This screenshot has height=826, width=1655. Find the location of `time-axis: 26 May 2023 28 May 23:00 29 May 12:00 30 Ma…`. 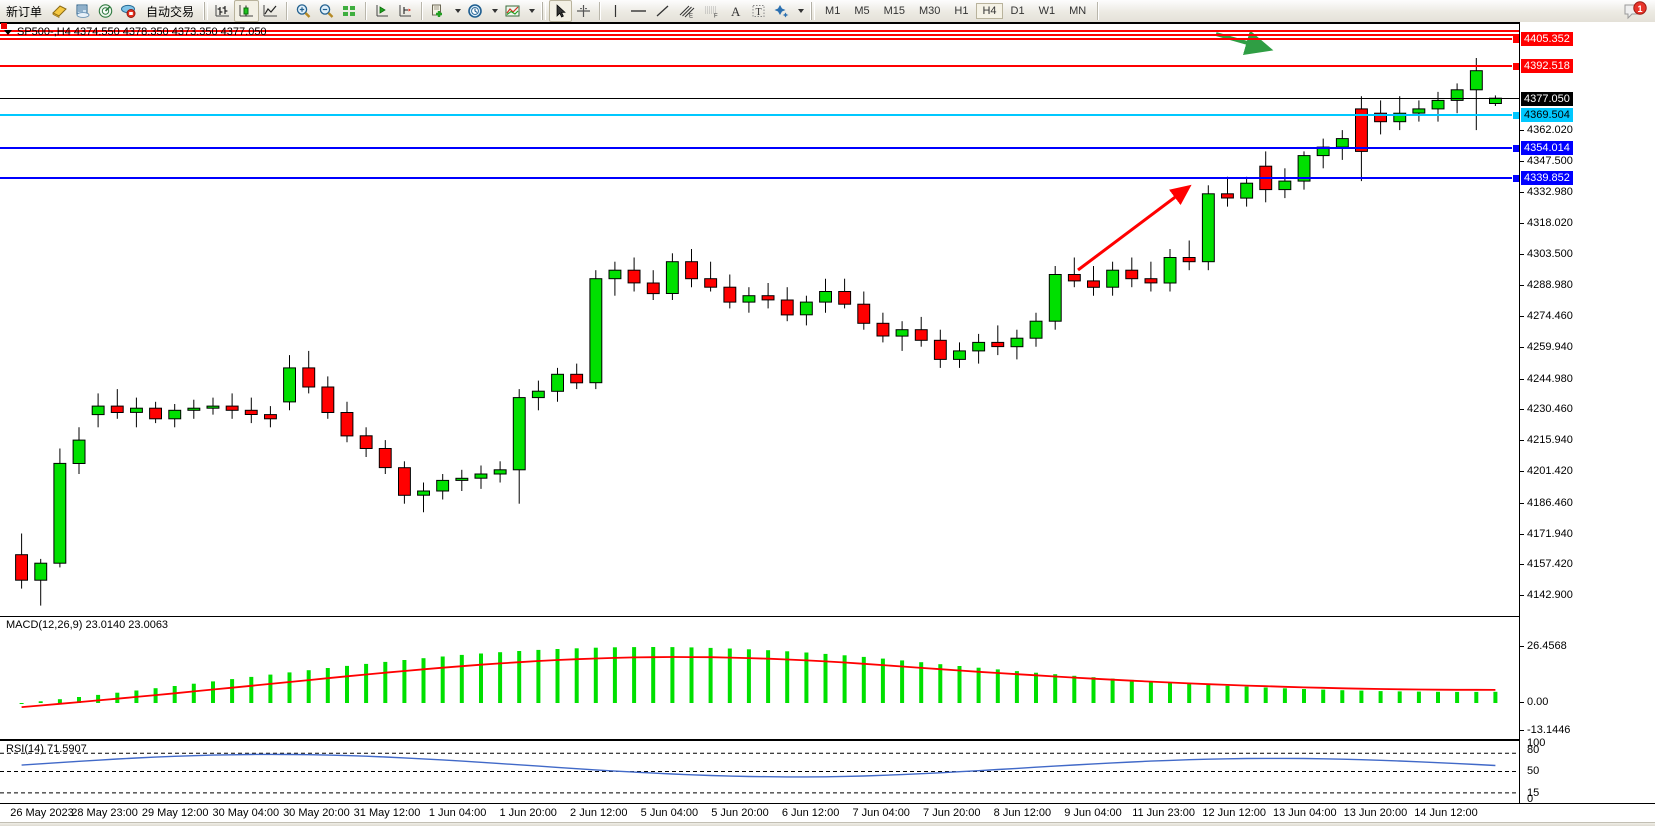

time-axis: 26 May 2023 28 May 23:00 29 May 12:00 30 Ma… is located at coordinates (827, 814).